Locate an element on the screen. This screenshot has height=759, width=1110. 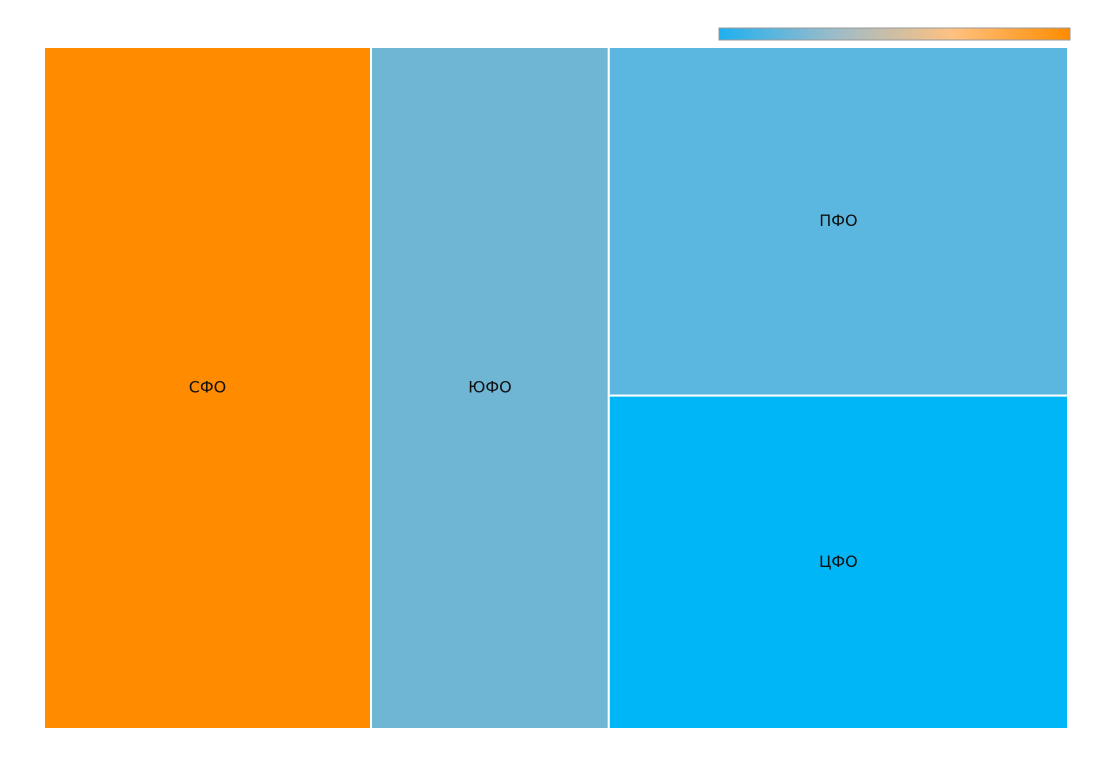
colorbar is located at coordinates (894, 34).